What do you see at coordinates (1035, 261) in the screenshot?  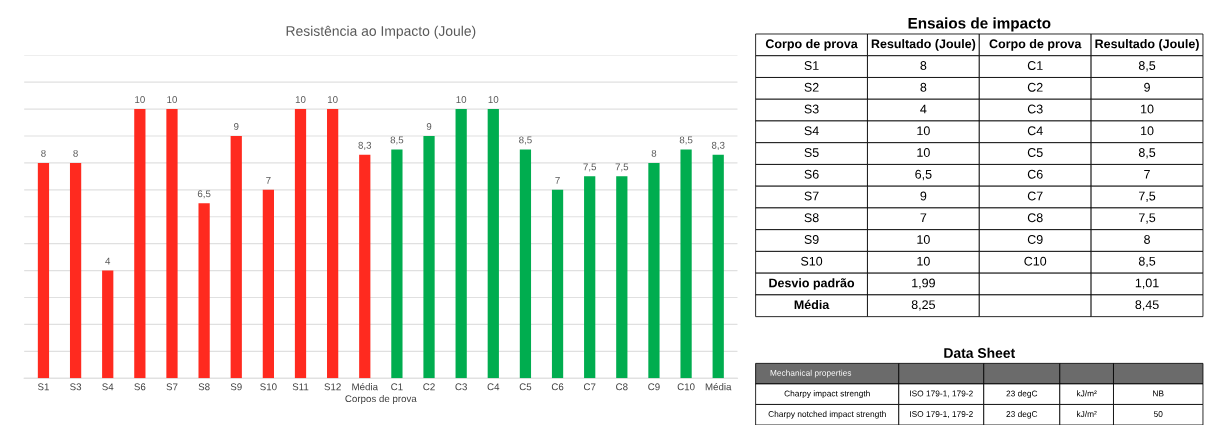 I see `text: C10` at bounding box center [1035, 261].